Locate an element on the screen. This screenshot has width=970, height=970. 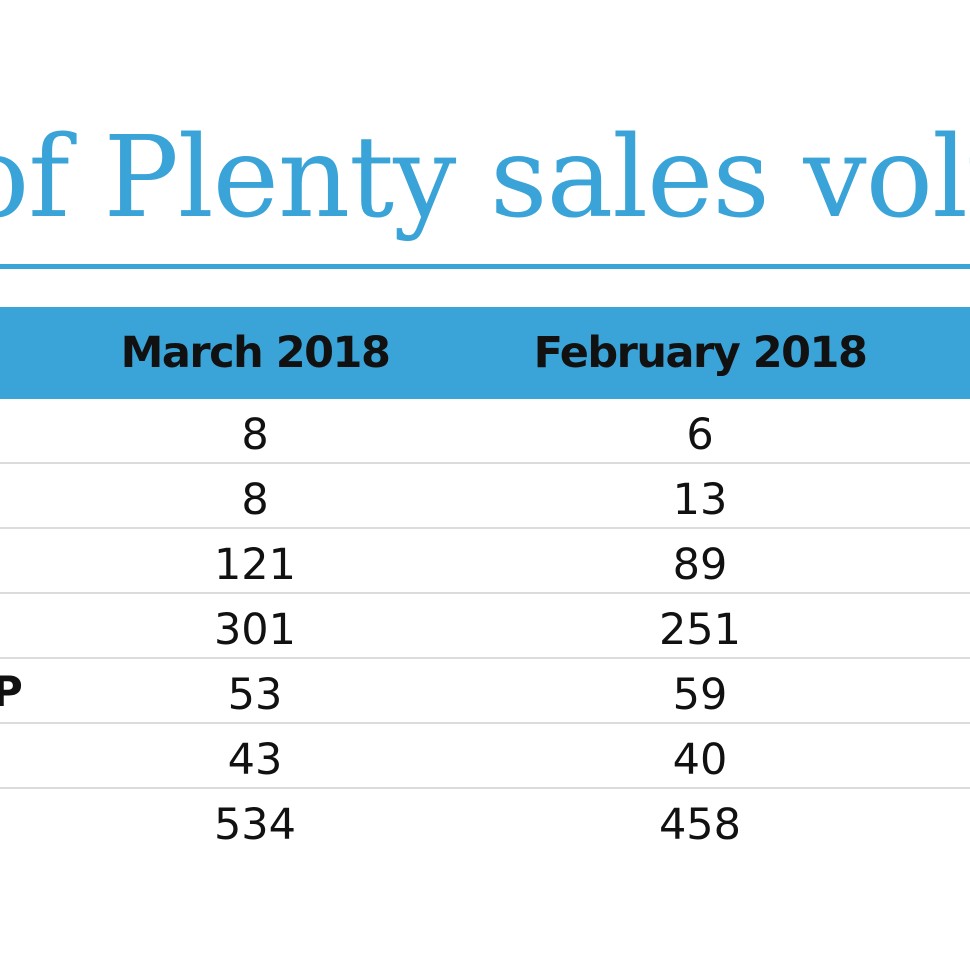
table-cell-february: 251 is located at coordinates (700, 630).